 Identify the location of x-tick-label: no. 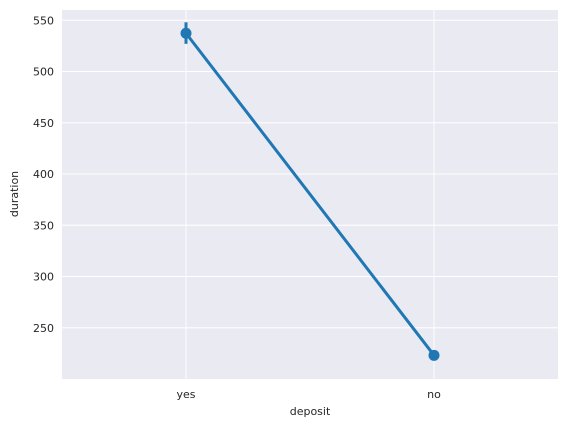
(434, 394).